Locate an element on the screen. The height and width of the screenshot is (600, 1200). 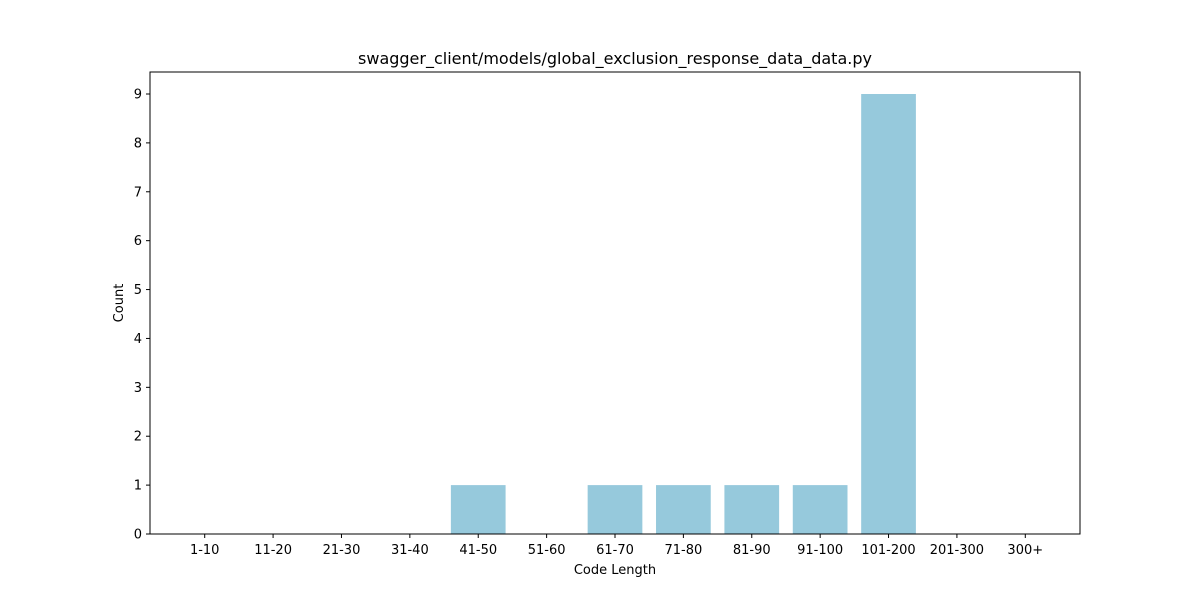
x-axis-label: Code Length is located at coordinates (615, 570).